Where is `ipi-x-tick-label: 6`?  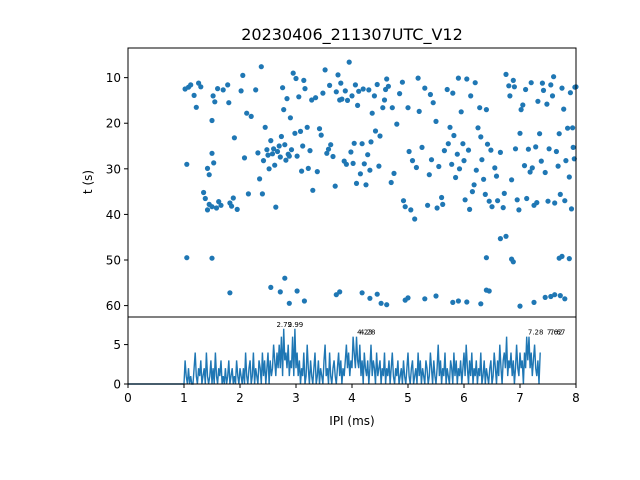 ipi-x-tick-label: 6 is located at coordinates (464, 398).